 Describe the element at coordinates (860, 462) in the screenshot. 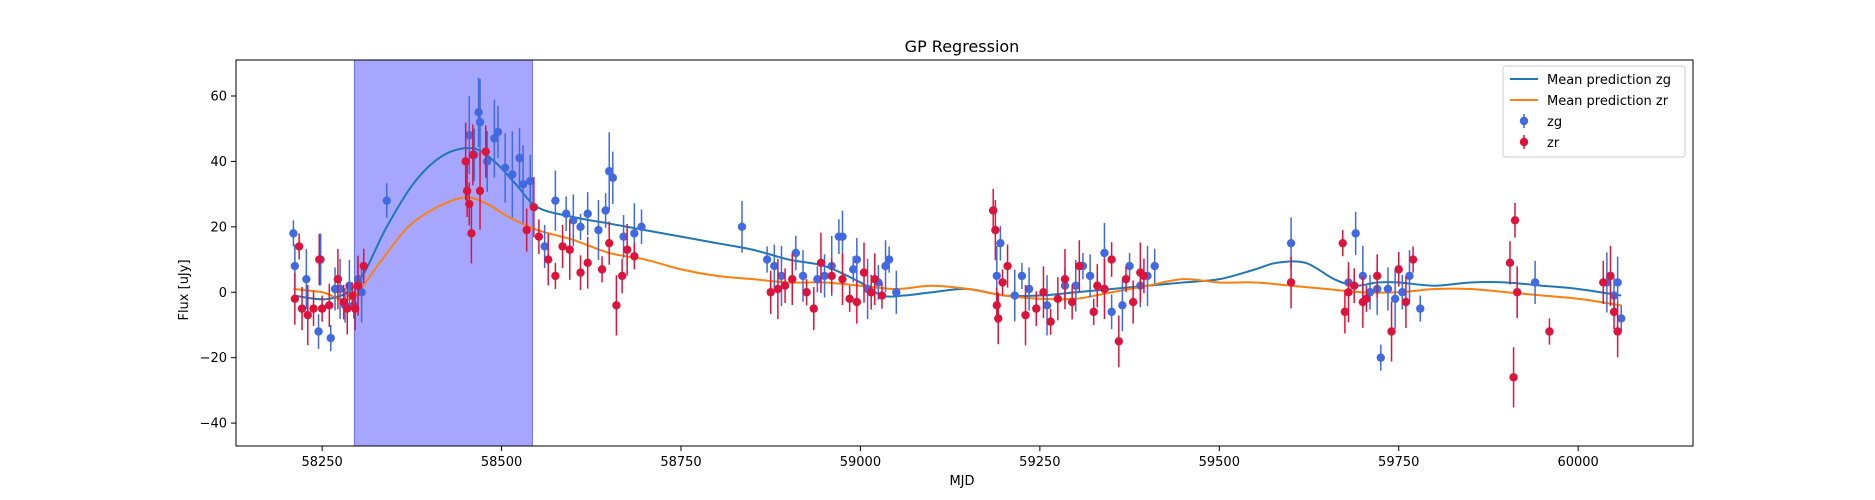

I see `x-tick-label: 59000` at that location.